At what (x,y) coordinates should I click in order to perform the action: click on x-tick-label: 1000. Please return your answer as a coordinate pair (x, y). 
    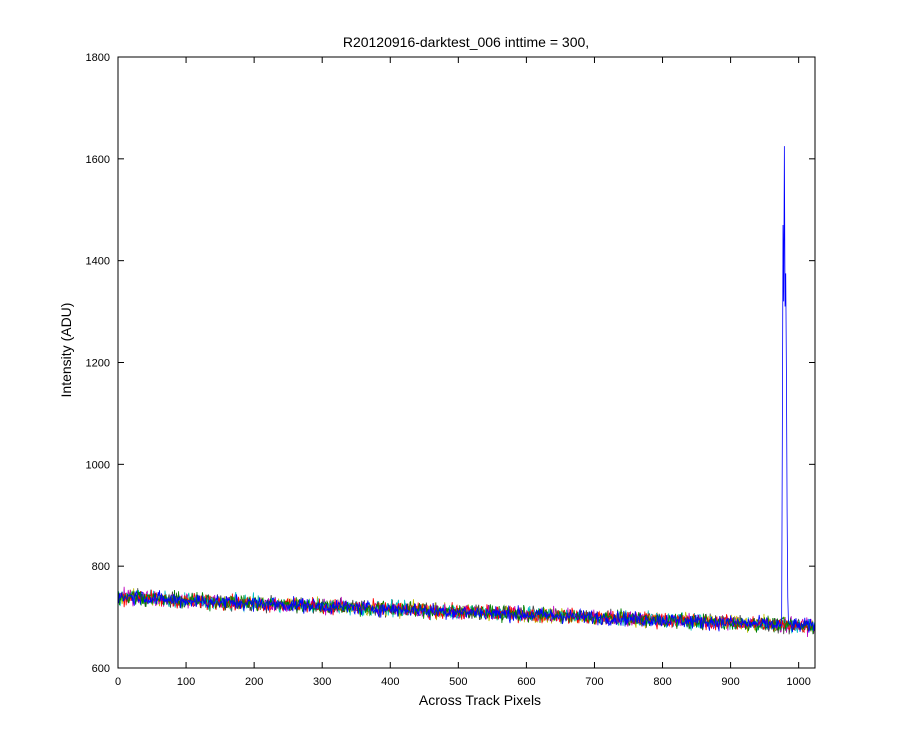
    Looking at the image, I should click on (798, 682).